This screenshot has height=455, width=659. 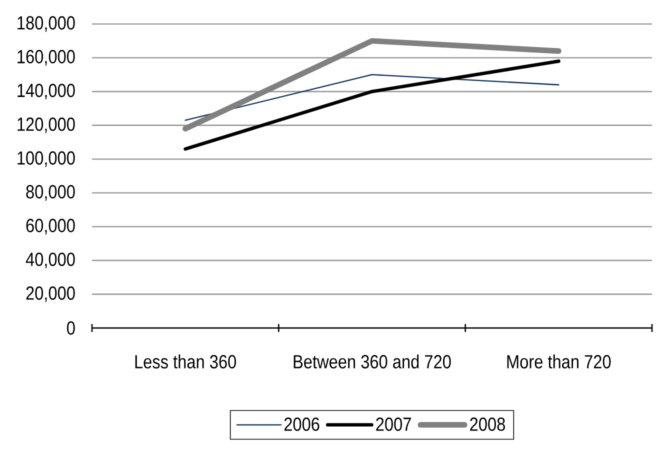 I want to click on y-tick-label: 100,000, so click(x=46, y=159).